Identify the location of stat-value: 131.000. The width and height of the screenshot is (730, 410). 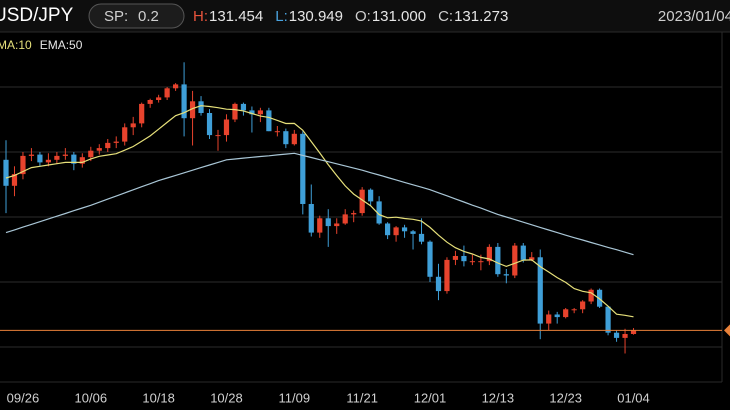
(399, 16).